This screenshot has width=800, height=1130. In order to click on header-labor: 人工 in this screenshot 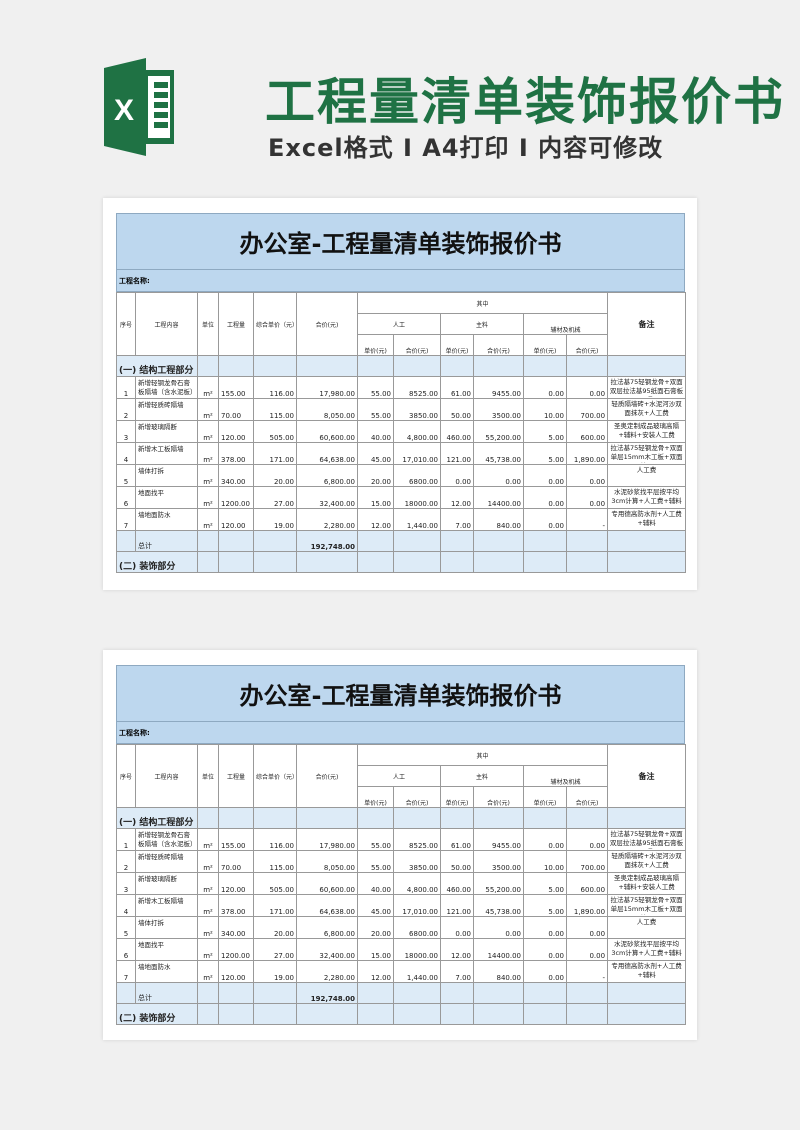, I will do `click(399, 324)`.